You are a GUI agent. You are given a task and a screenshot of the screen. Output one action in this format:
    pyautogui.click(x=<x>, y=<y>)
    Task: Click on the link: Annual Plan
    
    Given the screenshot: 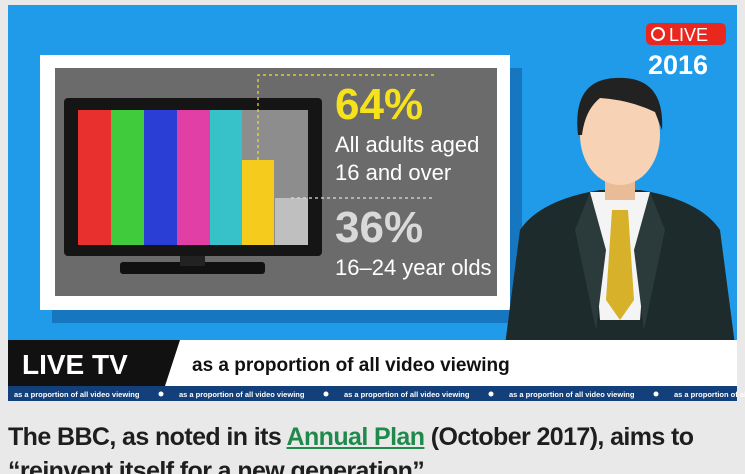 What is the action you would take?
    pyautogui.click(x=355, y=437)
    